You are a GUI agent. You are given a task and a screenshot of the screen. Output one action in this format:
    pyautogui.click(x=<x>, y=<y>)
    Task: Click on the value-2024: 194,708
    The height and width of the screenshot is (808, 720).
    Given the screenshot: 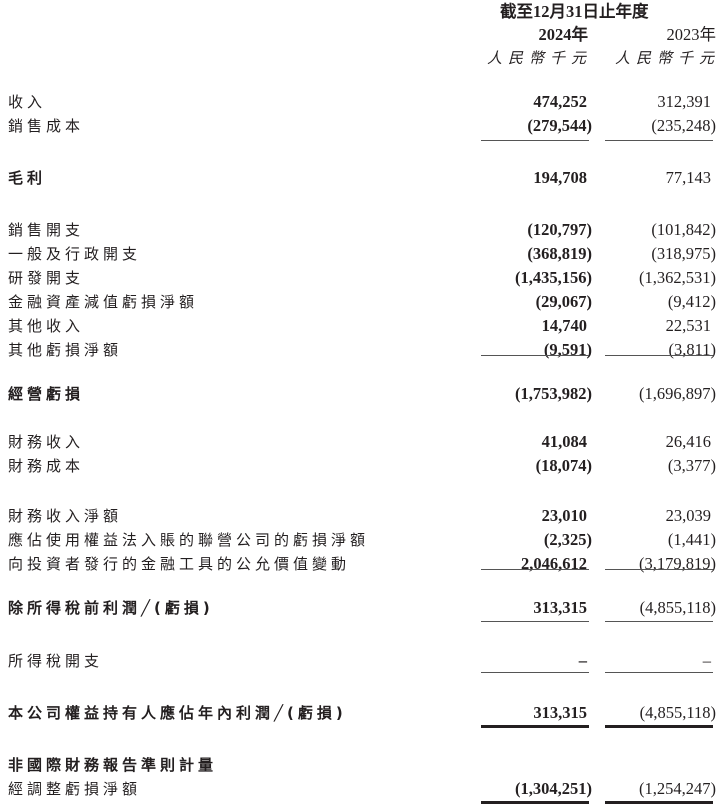 What is the action you would take?
    pyautogui.click(x=560, y=177)
    